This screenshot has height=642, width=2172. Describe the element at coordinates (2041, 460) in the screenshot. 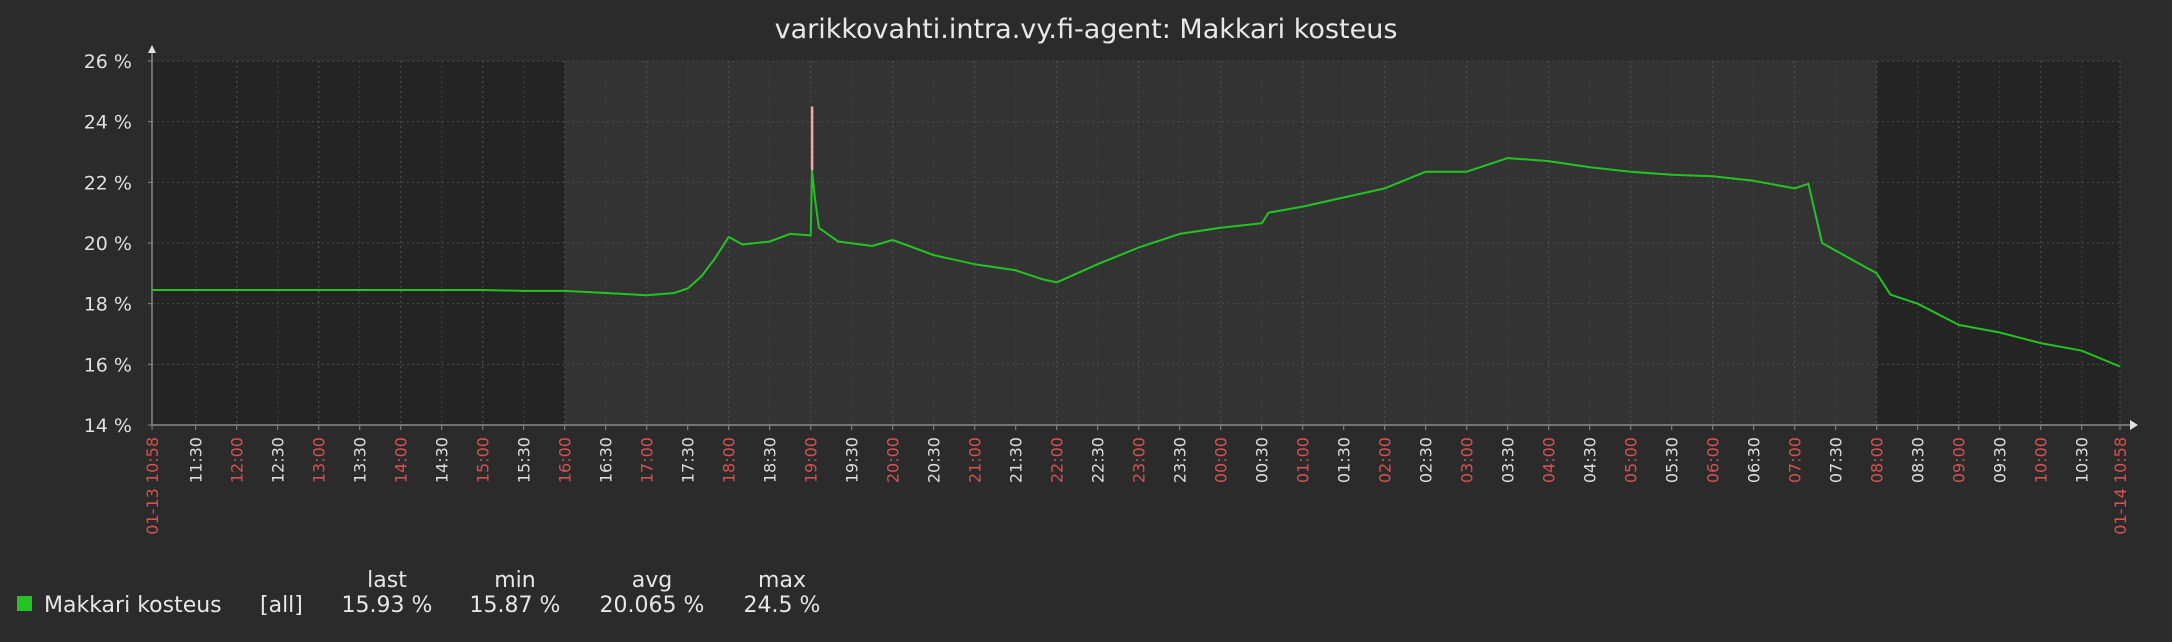

I see `x-tick-label: 10:00` at that location.